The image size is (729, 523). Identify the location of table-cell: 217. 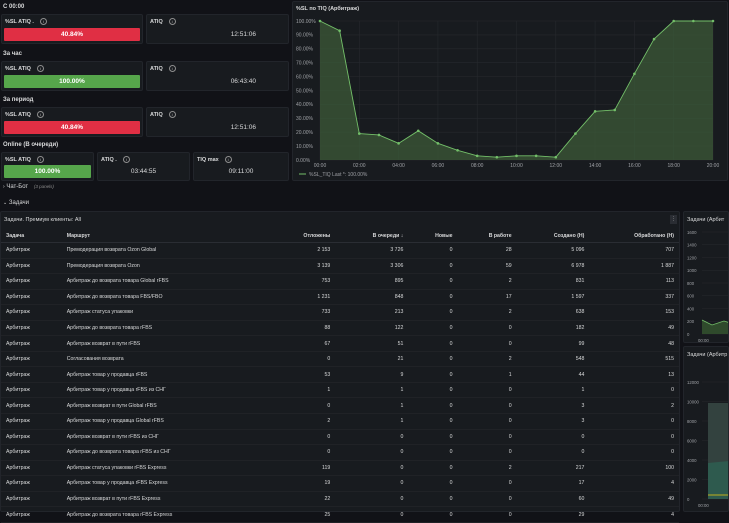
(553, 468).